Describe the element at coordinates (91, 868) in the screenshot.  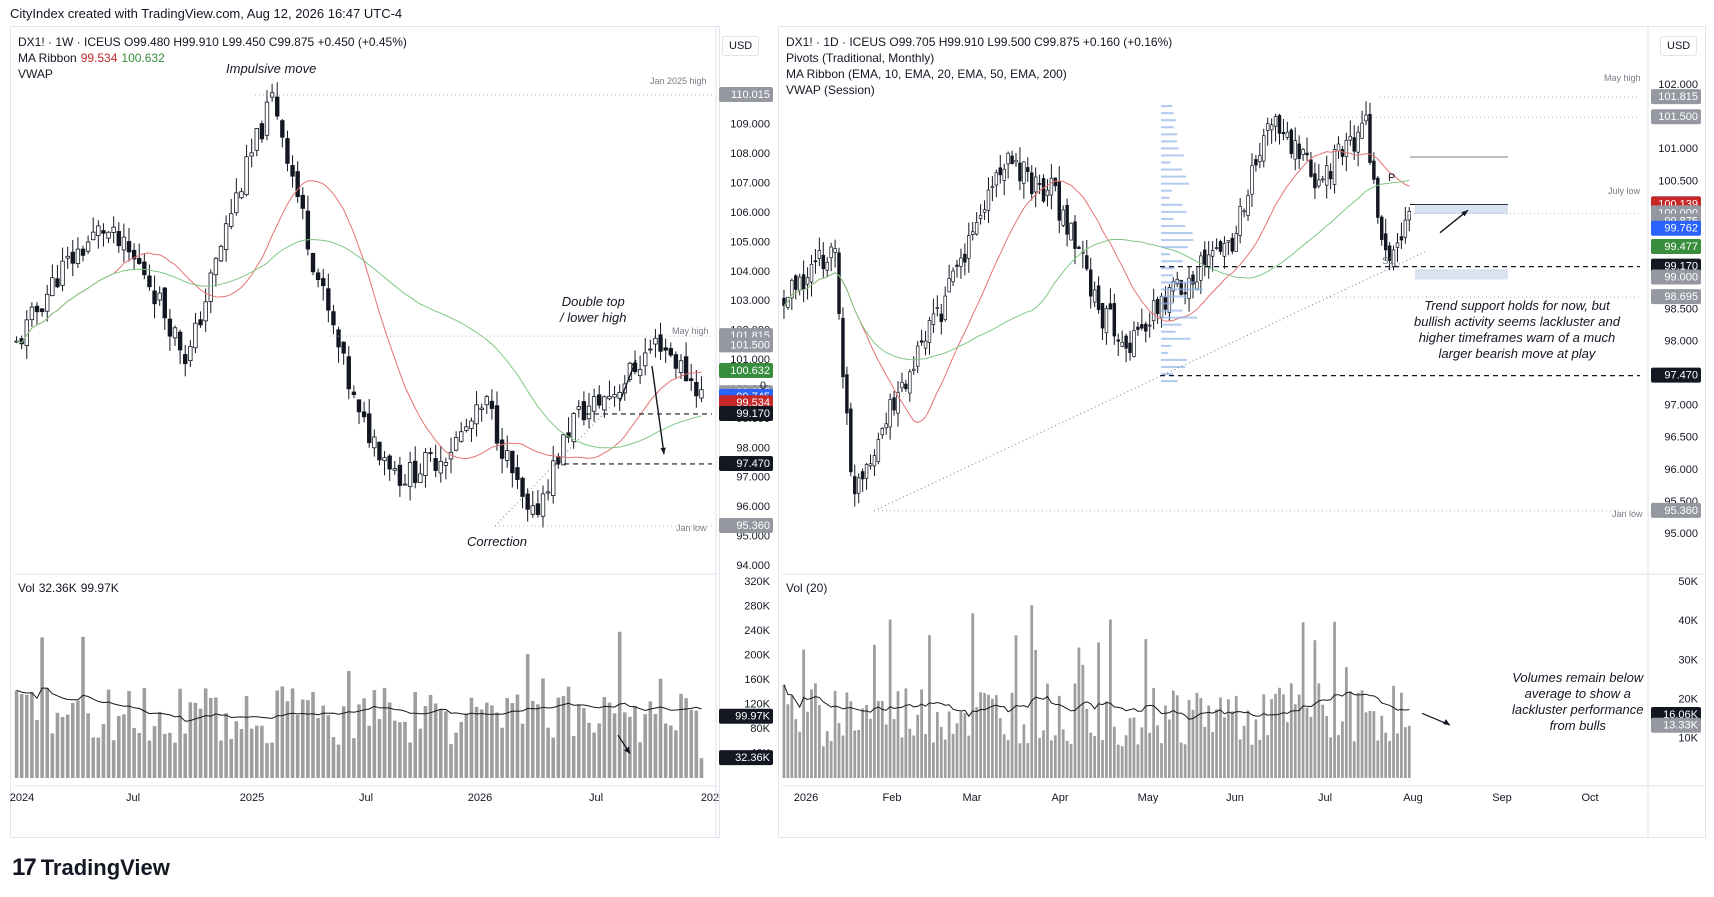
I see `tradingview-logo: 17 TradingView` at that location.